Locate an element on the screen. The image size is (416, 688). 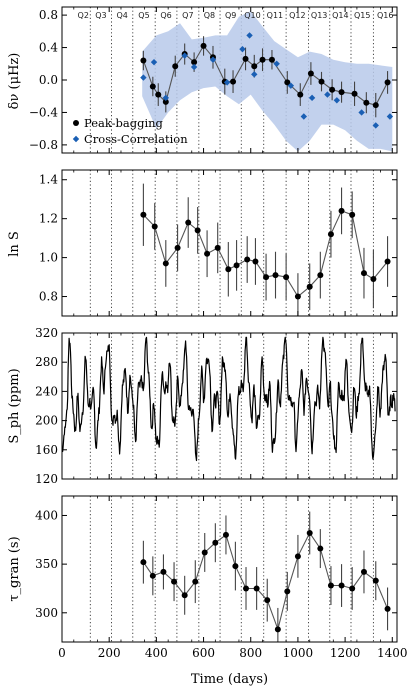
x-tick-label: 800 is located at coordinates (250, 653).